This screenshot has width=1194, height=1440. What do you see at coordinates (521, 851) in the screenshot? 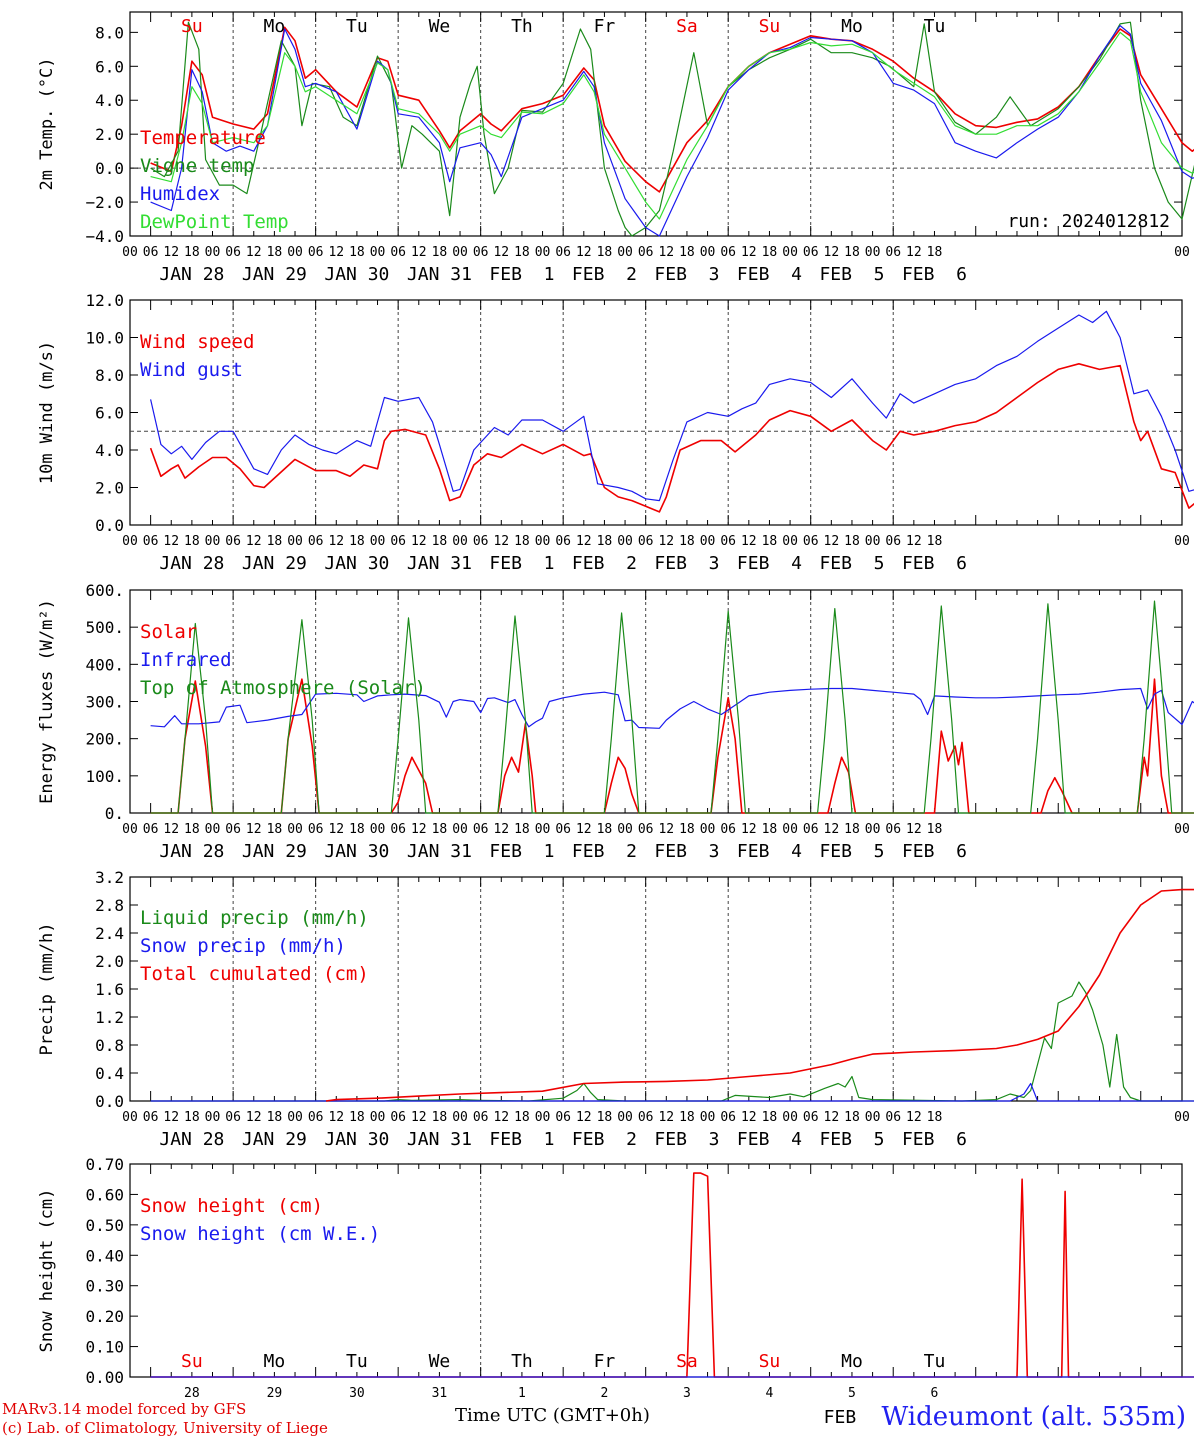
I see `x-date-label: FEB 1` at bounding box center [521, 851].